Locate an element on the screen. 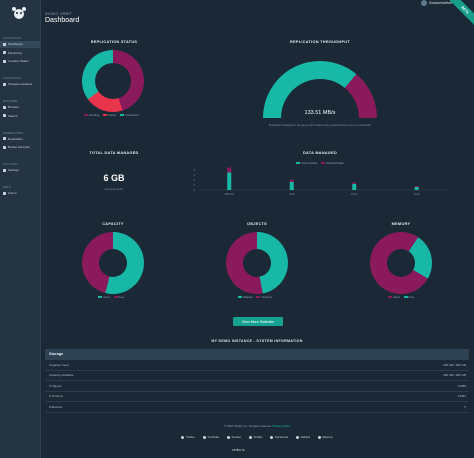  avatar is located at coordinates (424, 3).